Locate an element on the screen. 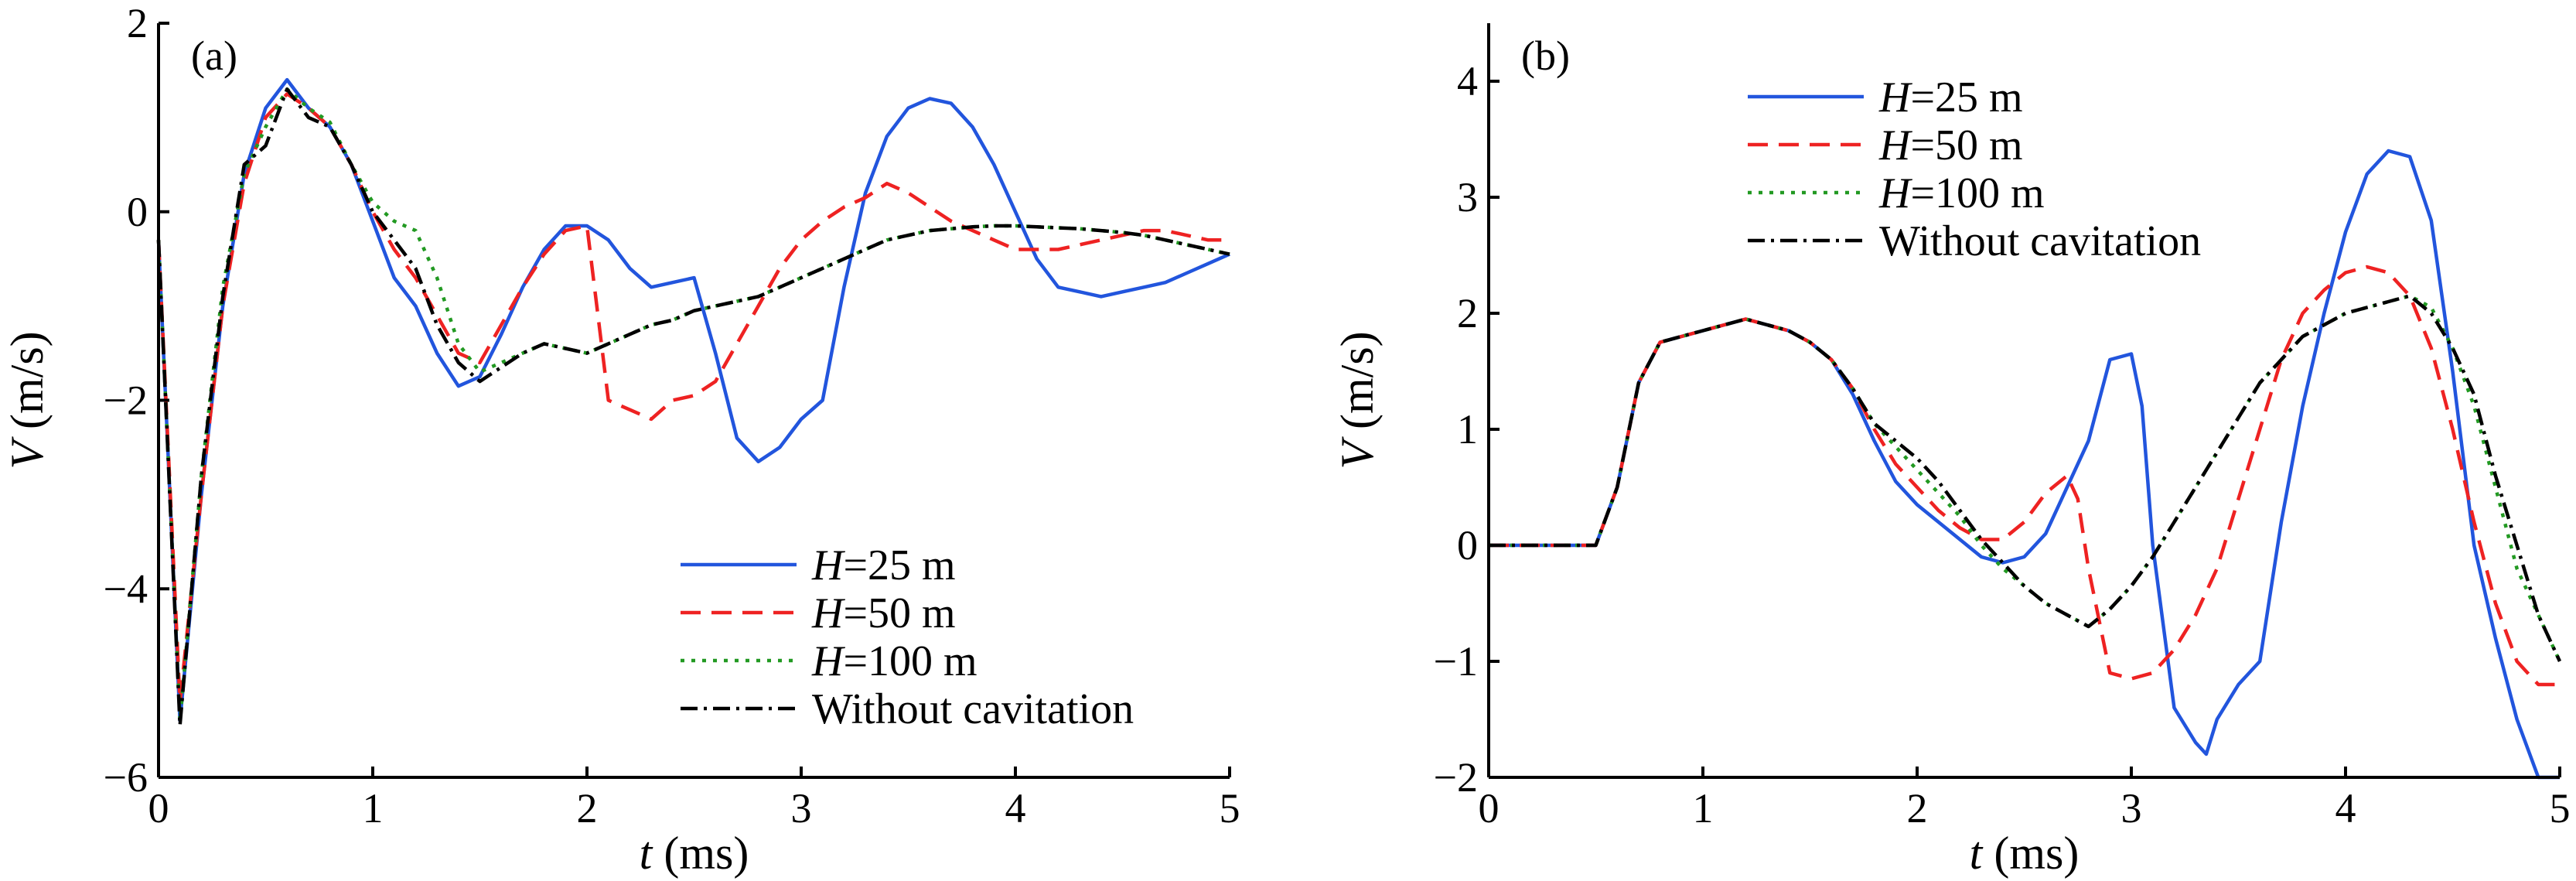 The height and width of the screenshot is (881, 2576). y-tick-label: 3 is located at coordinates (1468, 197).